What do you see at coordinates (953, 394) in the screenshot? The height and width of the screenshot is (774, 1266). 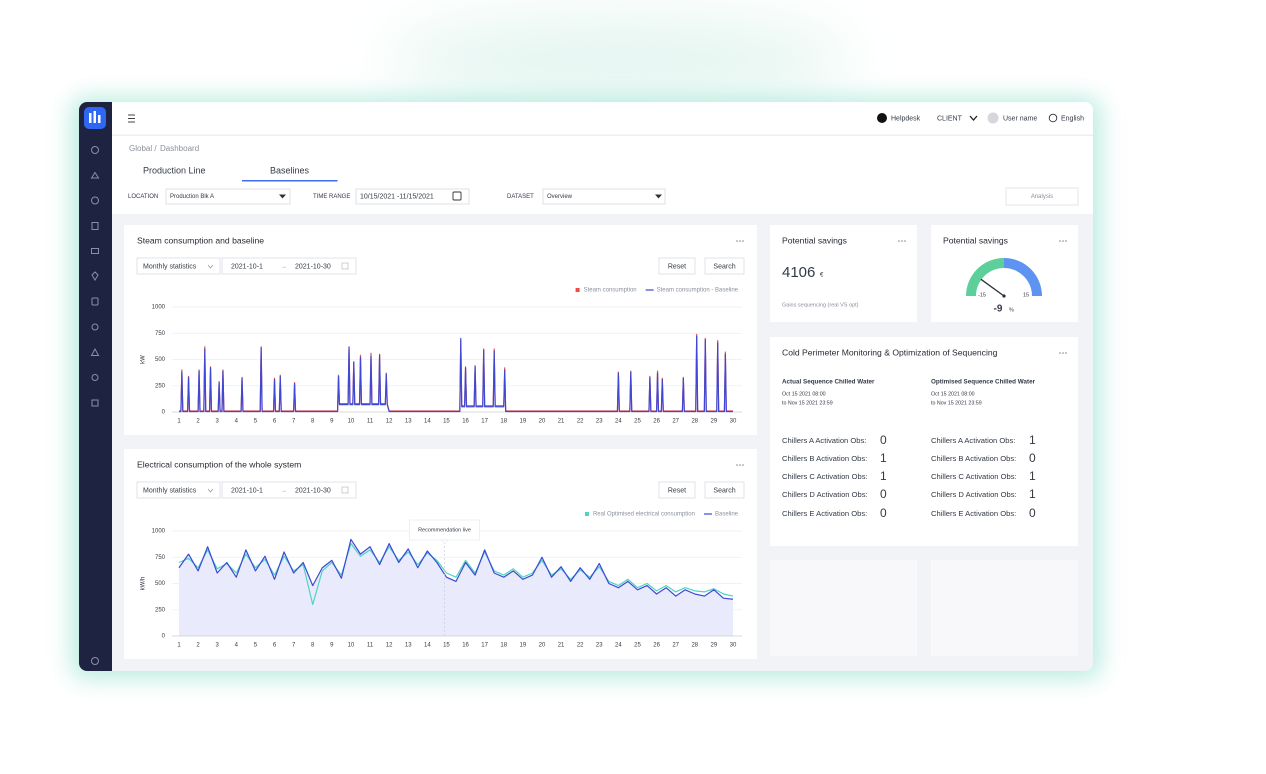 I see `column-date: Oct 15 2021 08:00` at bounding box center [953, 394].